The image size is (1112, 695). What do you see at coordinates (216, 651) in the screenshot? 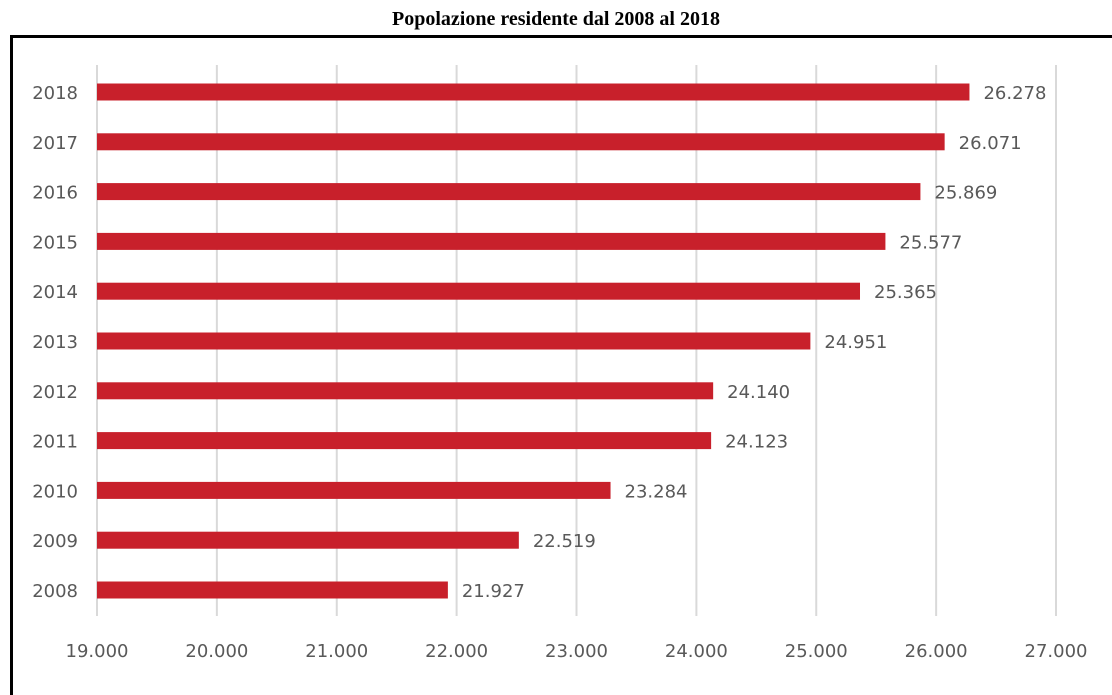
I see `x-tick-label: 20.000` at bounding box center [216, 651].